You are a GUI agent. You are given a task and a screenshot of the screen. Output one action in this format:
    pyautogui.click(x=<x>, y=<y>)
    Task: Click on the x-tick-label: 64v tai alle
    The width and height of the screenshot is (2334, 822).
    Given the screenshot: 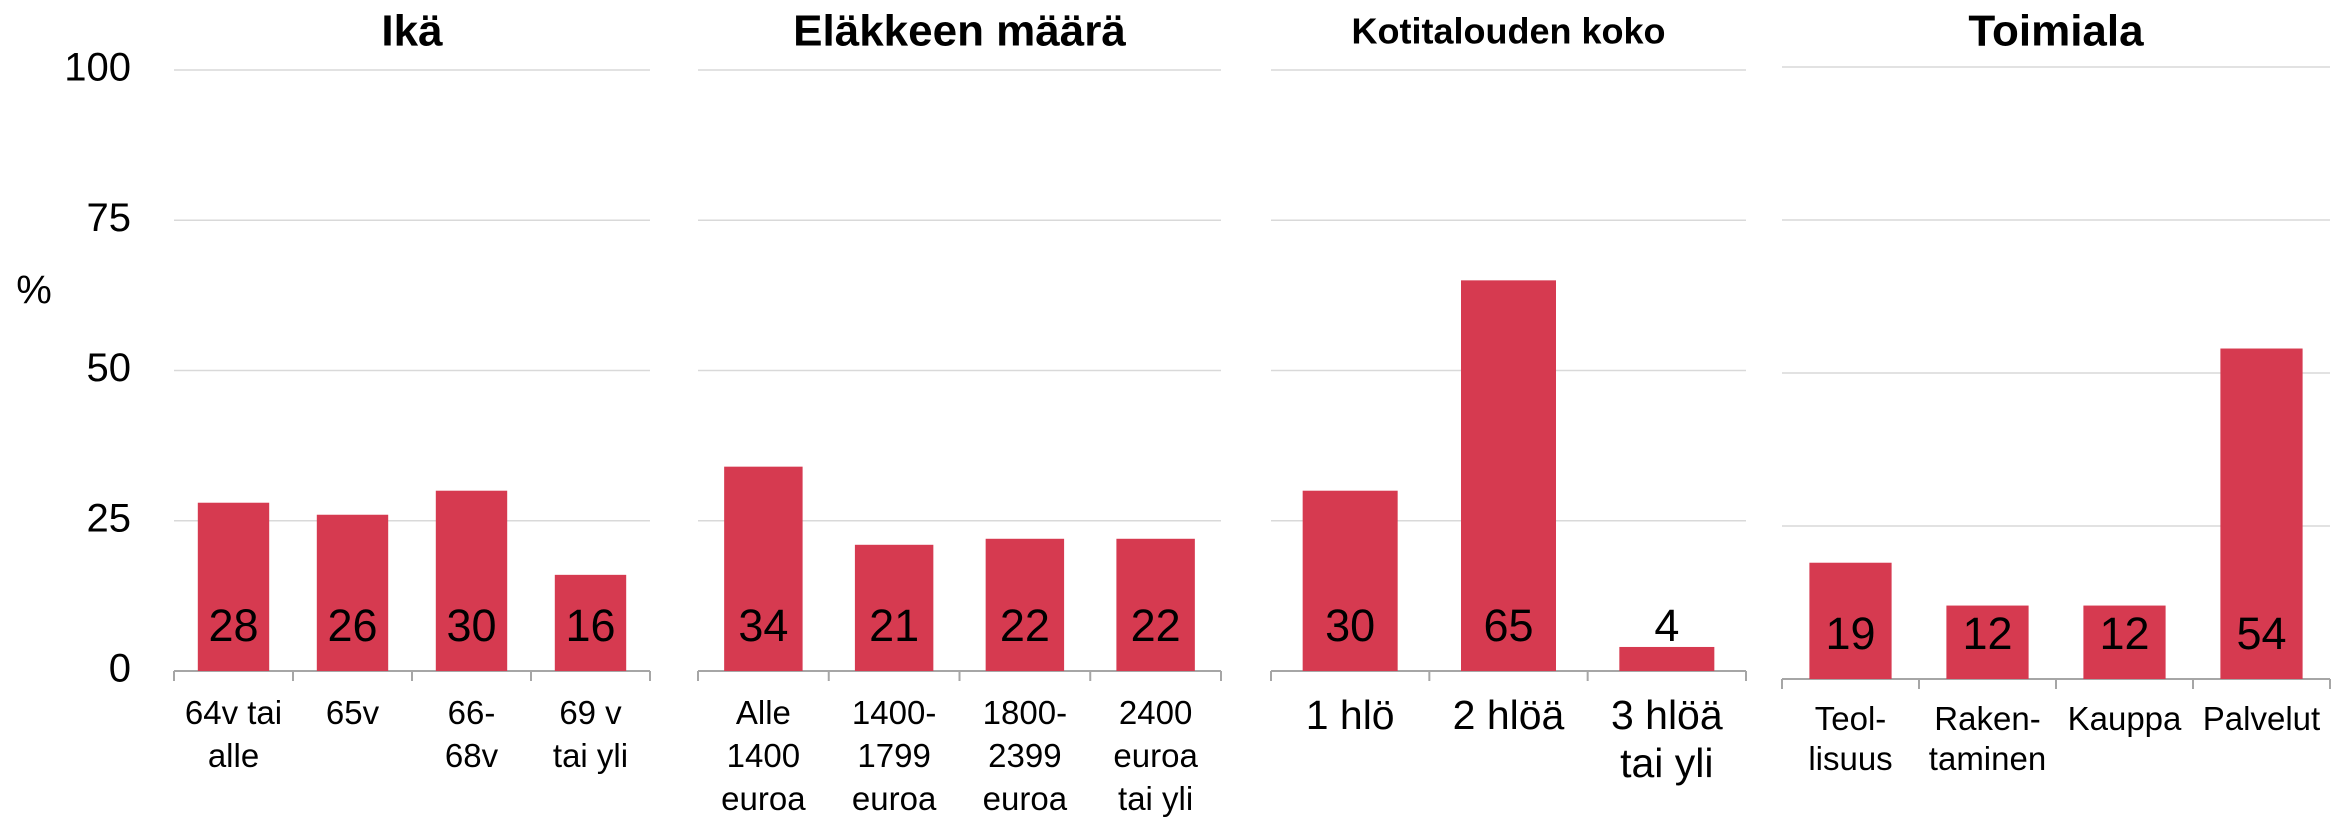 What is the action you would take?
    pyautogui.click(x=233, y=734)
    